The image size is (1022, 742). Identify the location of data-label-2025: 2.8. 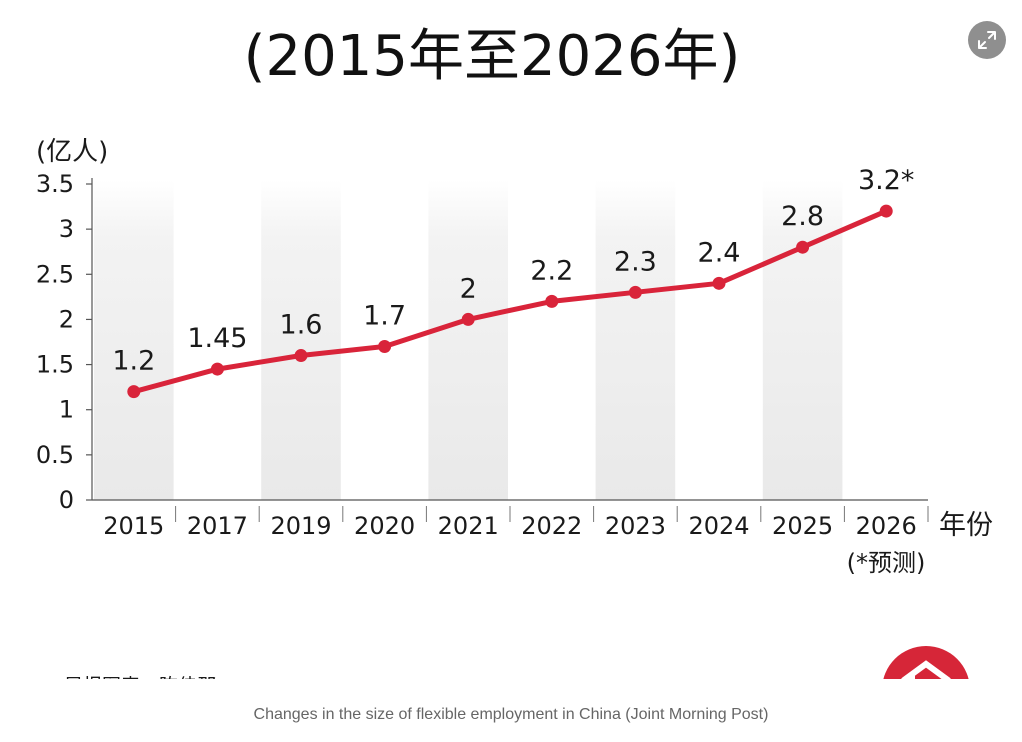
(802, 216).